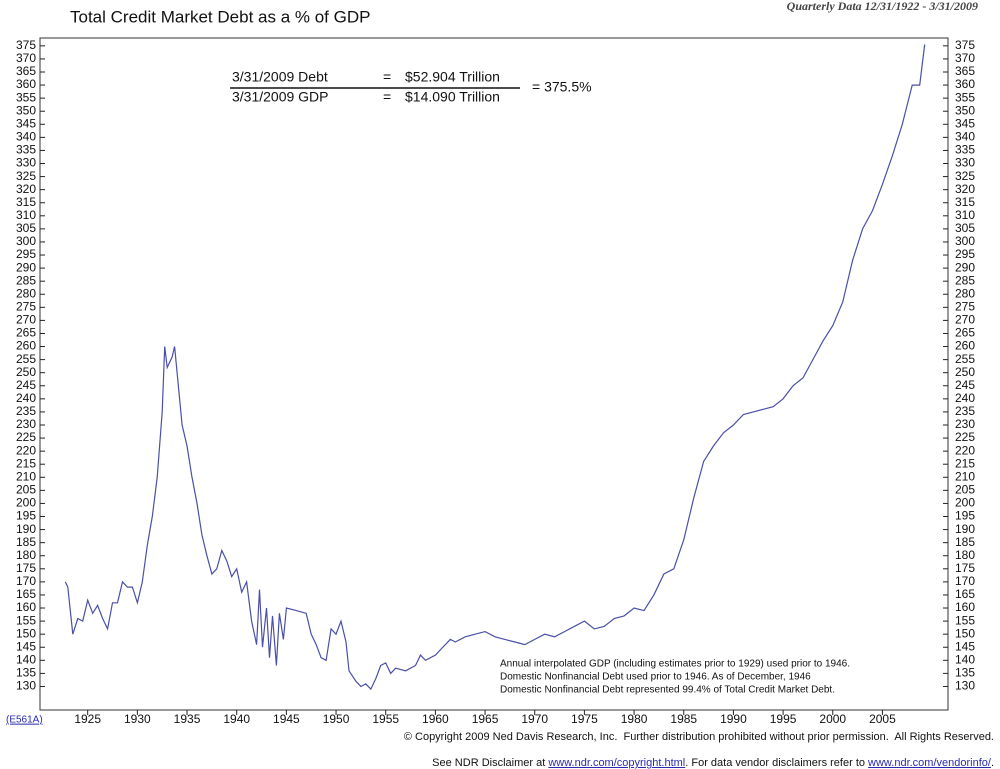 Image resolution: width=1000 pixels, height=769 pixels. What do you see at coordinates (965, 228) in the screenshot?
I see `y2-tick-label: 305` at bounding box center [965, 228].